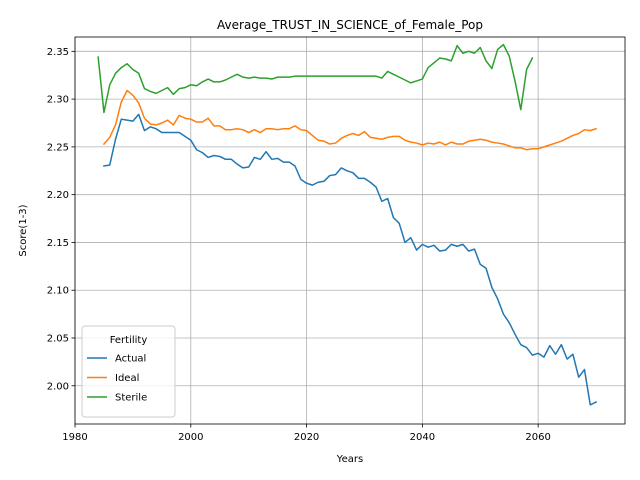 Image resolution: width=640 pixels, height=480 pixels. I want to click on y-tick-label: 2.10, so click(58, 291).